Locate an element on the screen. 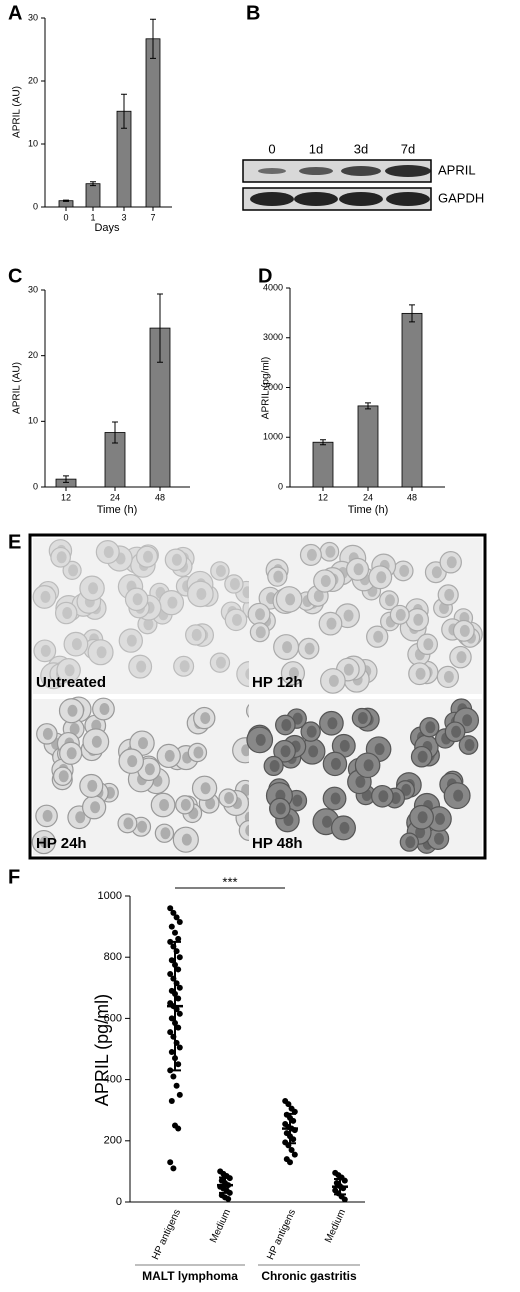  x-tick-label: Medium is located at coordinates (220, 1226).